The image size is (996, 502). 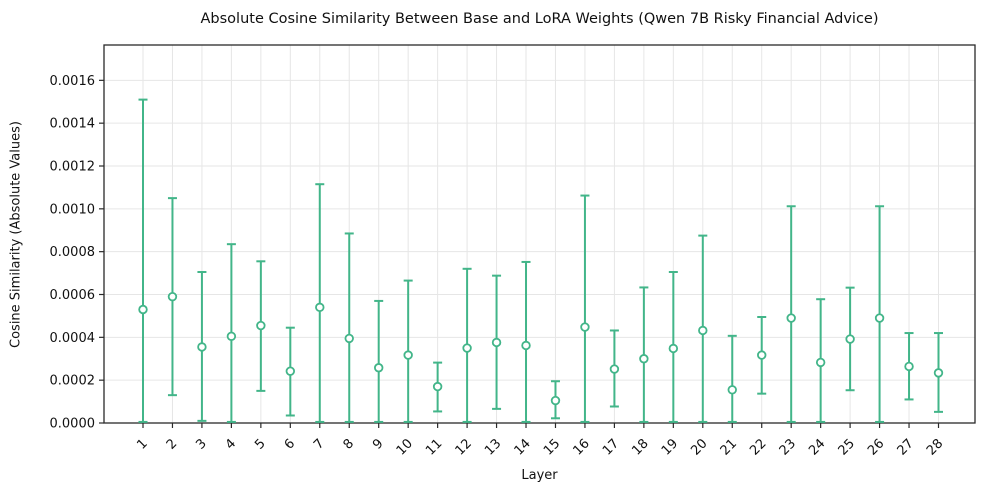 I want to click on x-tick-label: 7, so click(x=319, y=444).